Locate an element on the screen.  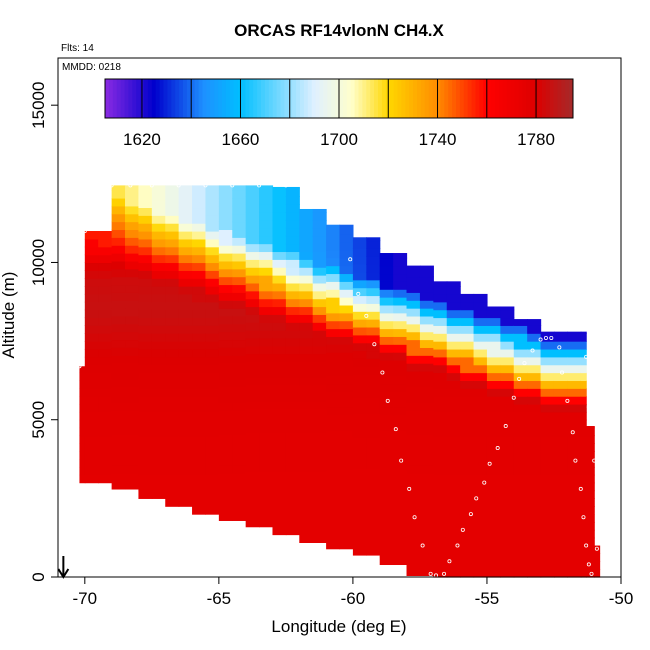
flight-track-point is located at coordinates (444, 573).